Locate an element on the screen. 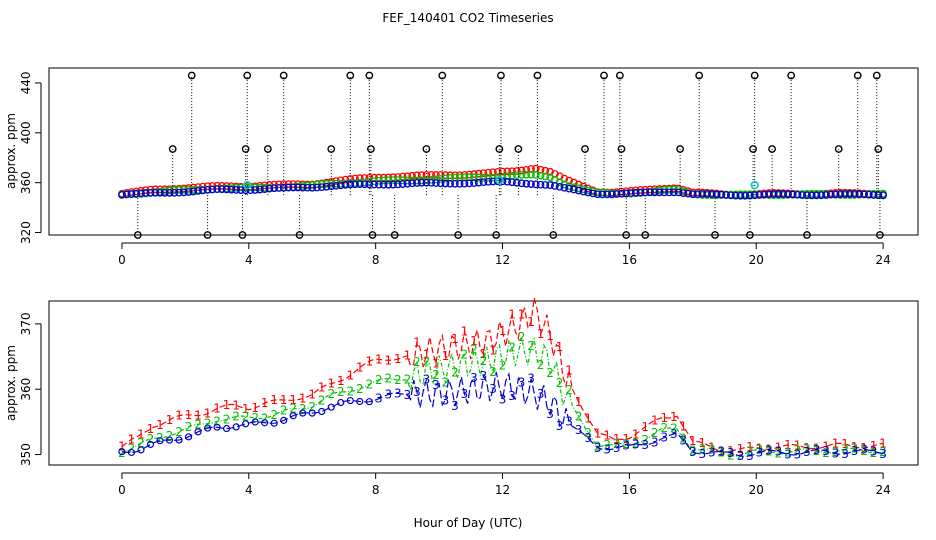 This screenshot has width=936, height=540. x-tick-label: 8 is located at coordinates (376, 260).